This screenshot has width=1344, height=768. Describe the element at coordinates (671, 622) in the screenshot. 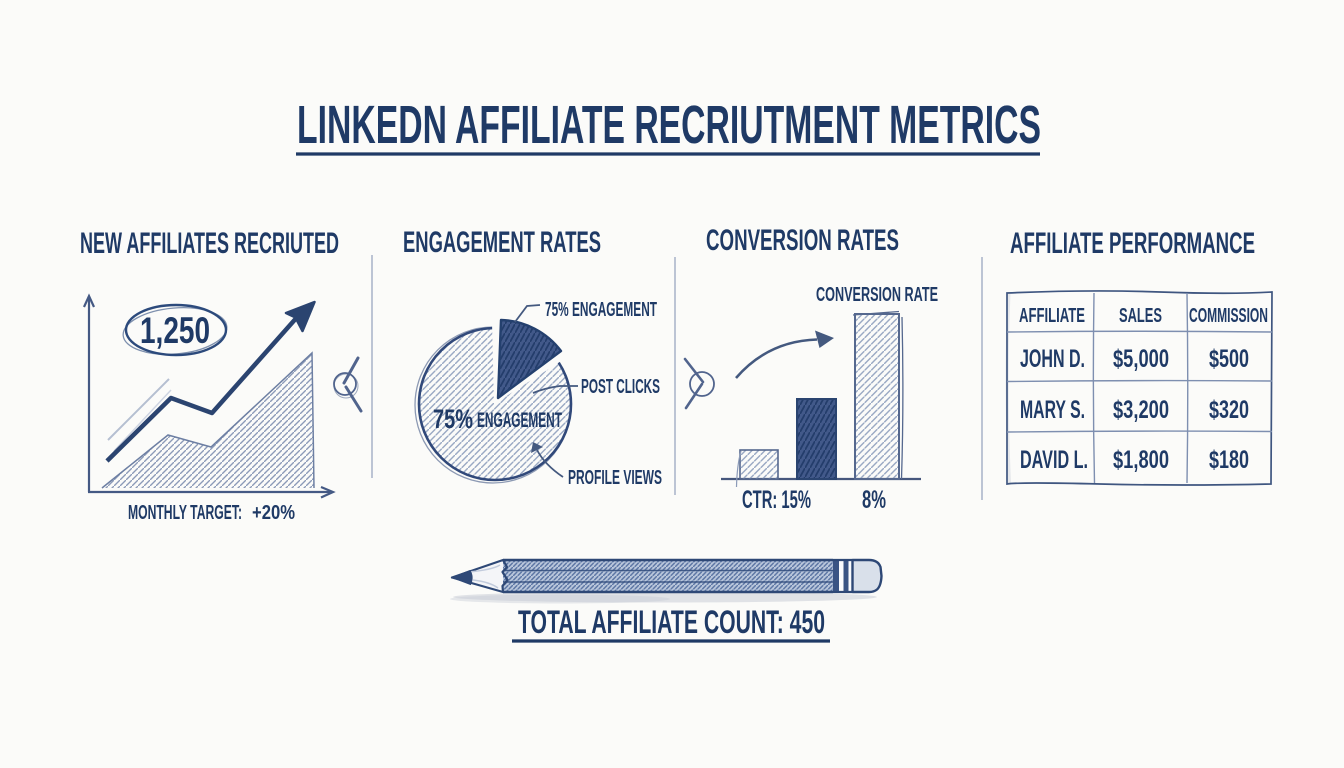

I see `svg-text: TOTAL AFFILIATE COUNT: 450` at that location.